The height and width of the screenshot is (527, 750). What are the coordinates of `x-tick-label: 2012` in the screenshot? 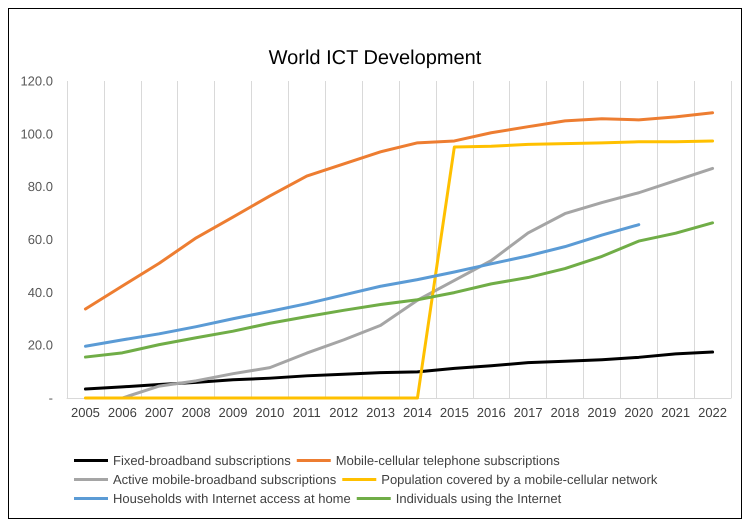 It's located at (343, 412).